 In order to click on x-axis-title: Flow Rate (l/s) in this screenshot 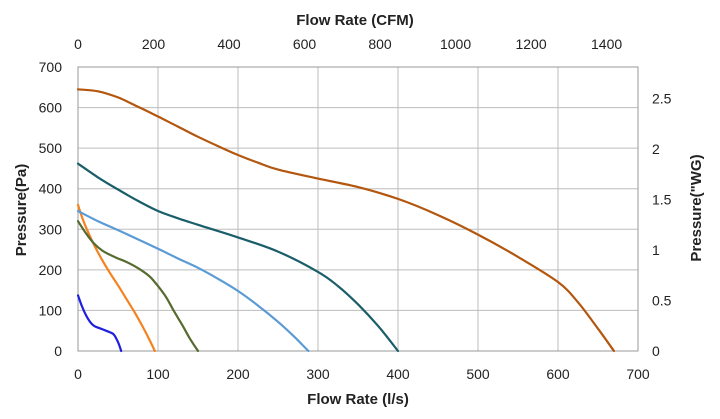, I will do `click(358, 399)`.